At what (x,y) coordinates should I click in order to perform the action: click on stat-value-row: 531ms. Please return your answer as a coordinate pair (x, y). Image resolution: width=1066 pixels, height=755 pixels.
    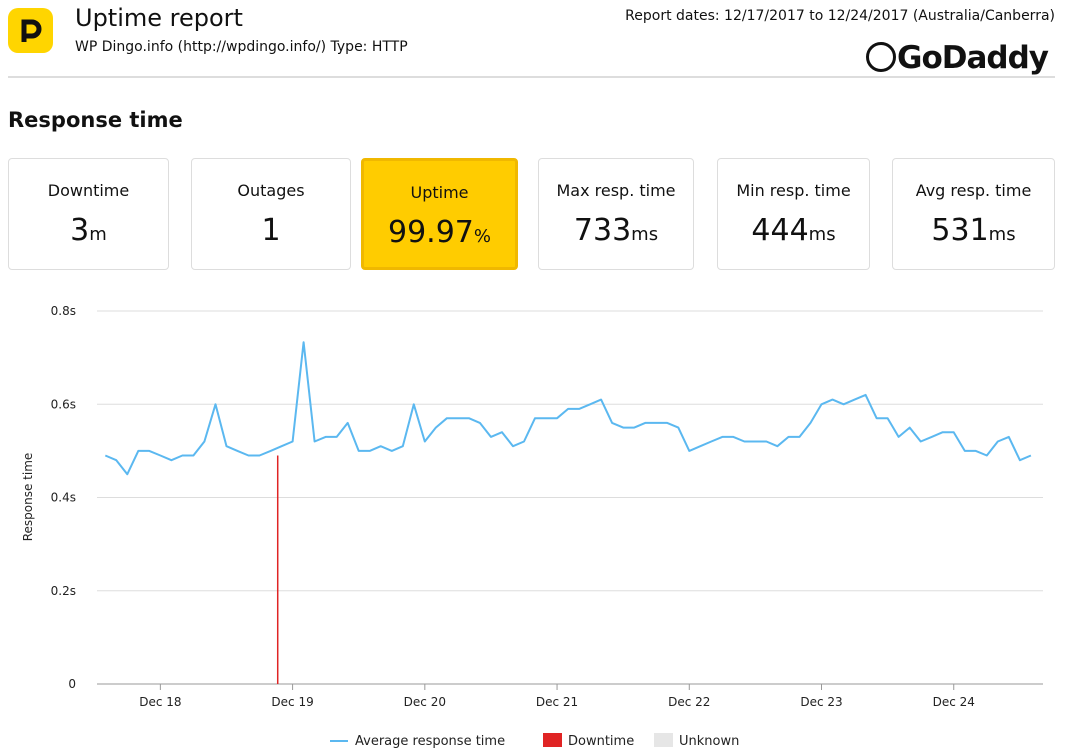
    Looking at the image, I should click on (973, 230).